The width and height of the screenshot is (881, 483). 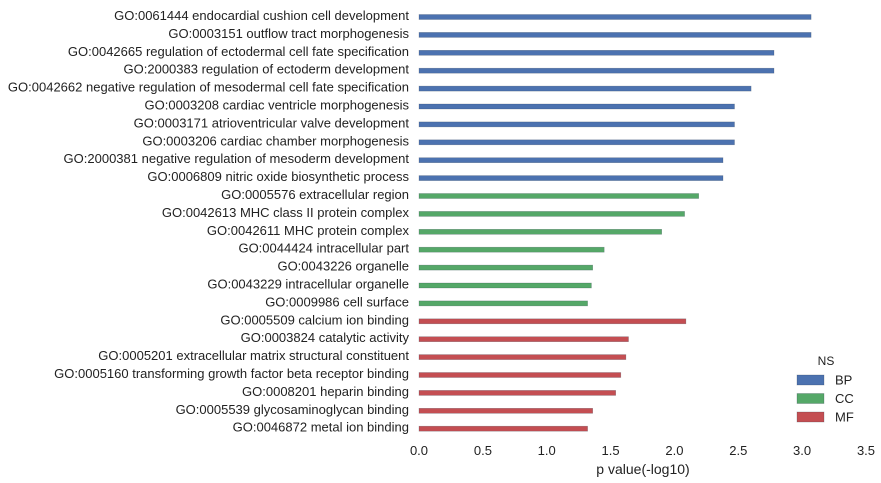 I want to click on category-label: GO:0005576 extracellular region, so click(x=315, y=194).